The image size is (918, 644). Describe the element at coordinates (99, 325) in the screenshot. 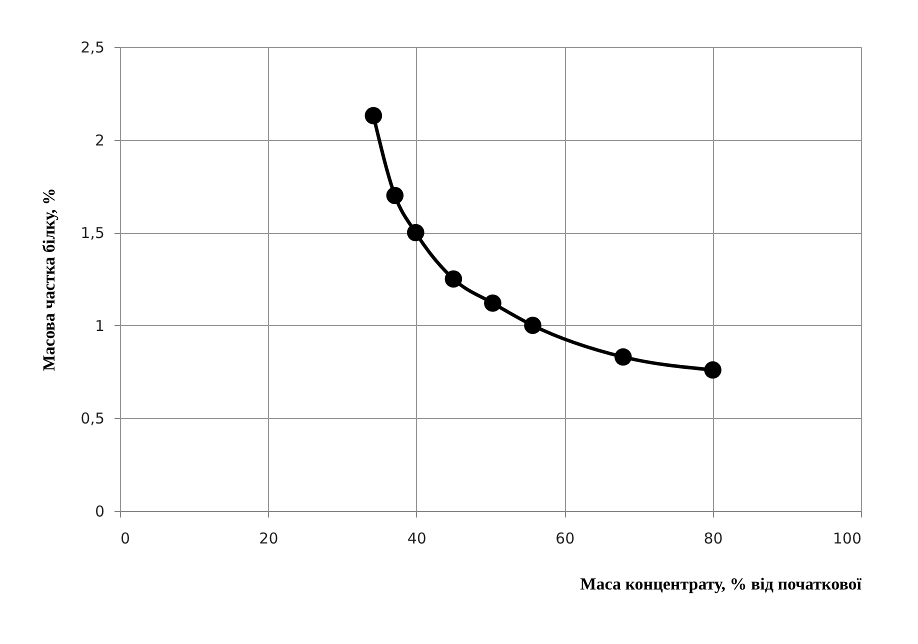

I see `y-tick-label: 1` at that location.